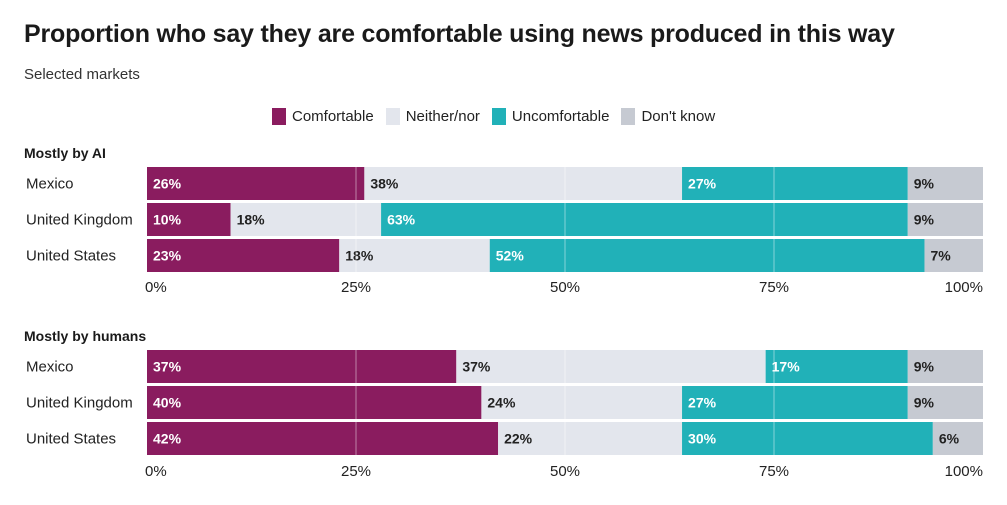 The width and height of the screenshot is (1007, 505). I want to click on tick-label-mostly-by-humans-75: 75%, so click(774, 471).